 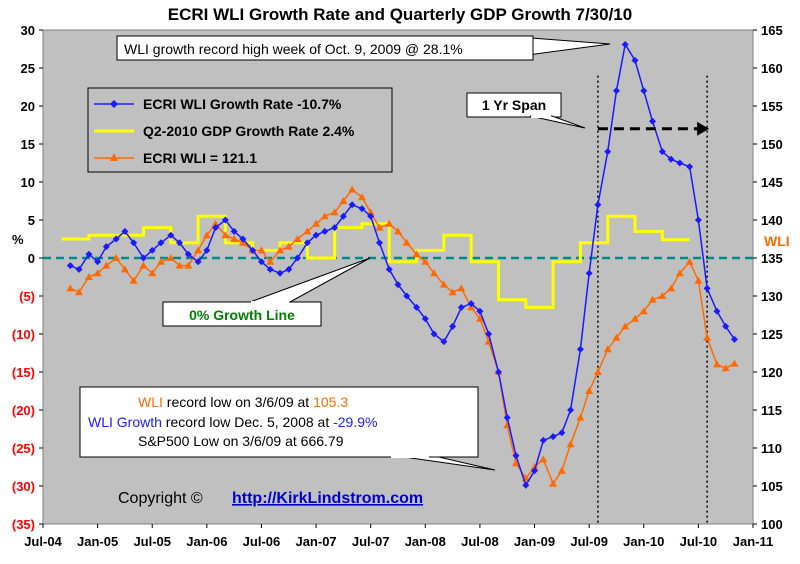 I want to click on copyright-text: Copyright ©, so click(x=160, y=498).